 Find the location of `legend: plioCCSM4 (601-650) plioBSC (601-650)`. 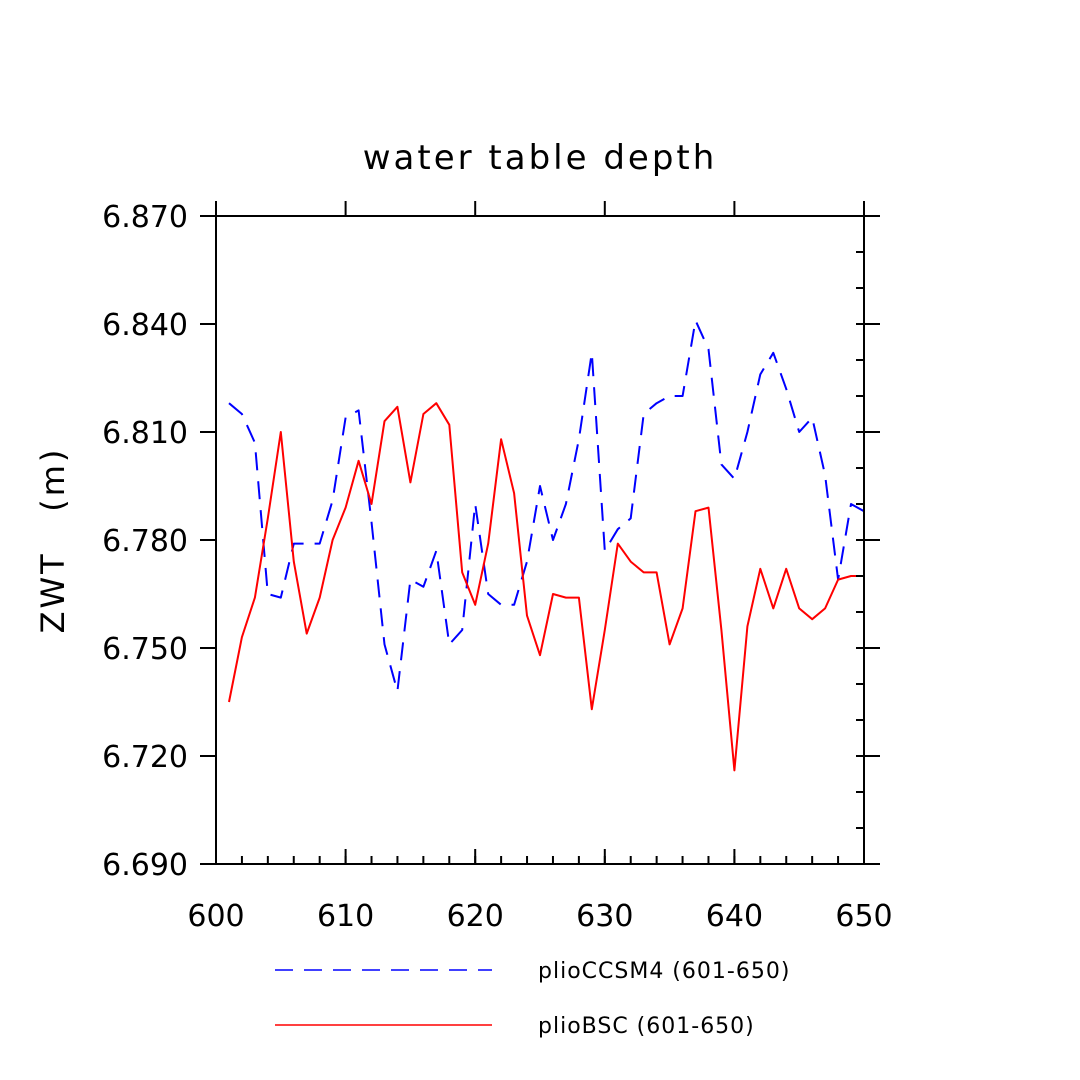

legend: plioCCSM4 (601-650) plioBSC (601-650) is located at coordinates (532, 999).